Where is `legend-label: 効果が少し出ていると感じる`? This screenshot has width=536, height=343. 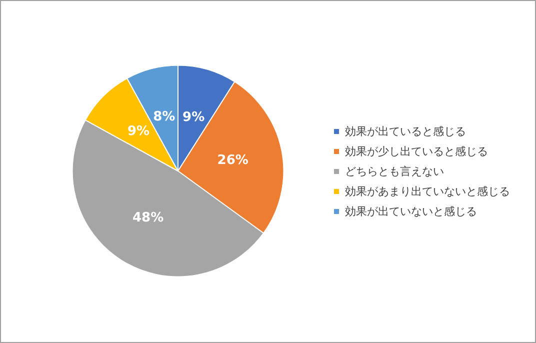 legend-label: 効果が少し出ていると感じる is located at coordinates (416, 151).